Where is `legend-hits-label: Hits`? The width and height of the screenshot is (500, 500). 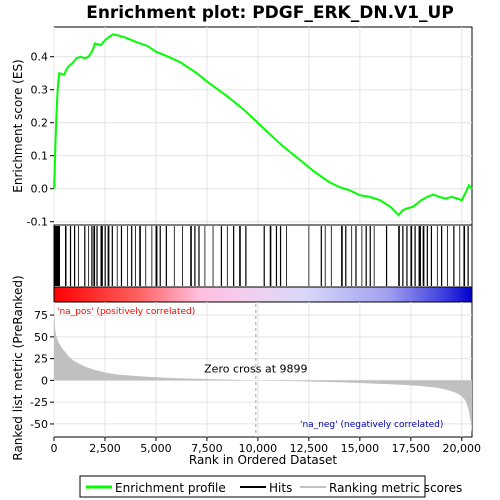 legend-hits-label: Hits is located at coordinates (280, 488).